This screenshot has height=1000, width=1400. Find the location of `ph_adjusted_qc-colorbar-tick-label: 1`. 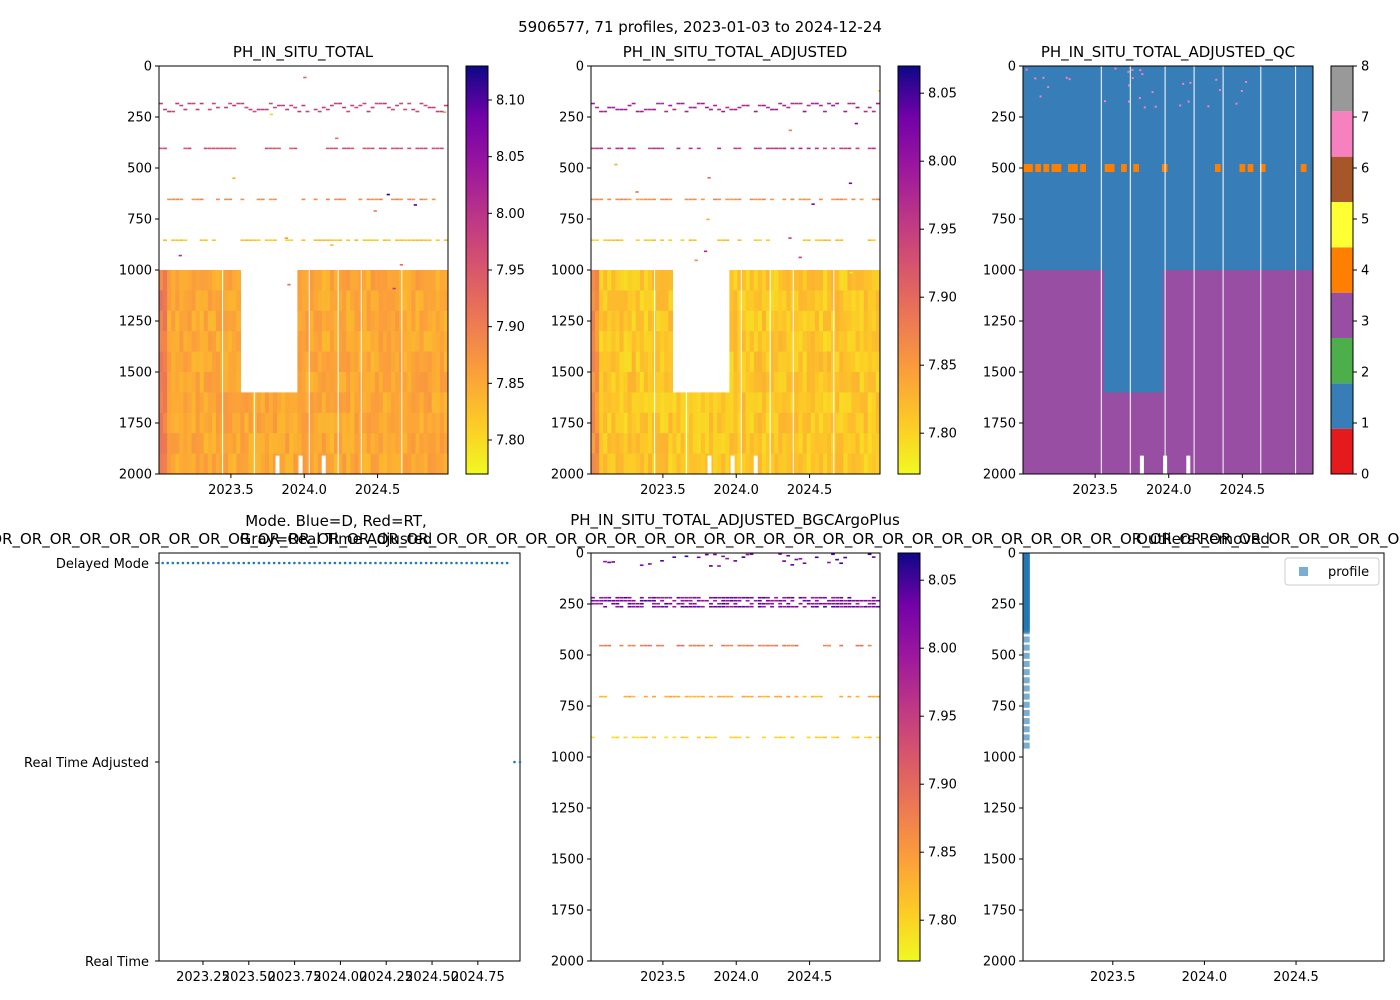

ph_adjusted_qc-colorbar-tick-label: 1 is located at coordinates (1365, 424).